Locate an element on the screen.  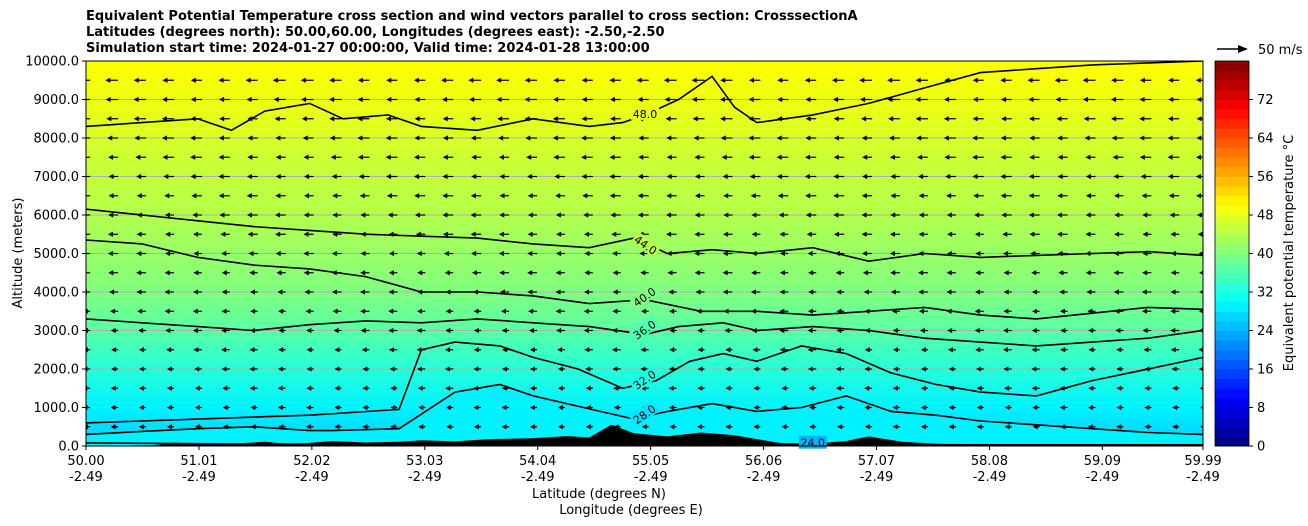
colorbar-tick-label: 0 is located at coordinates (1261, 447).